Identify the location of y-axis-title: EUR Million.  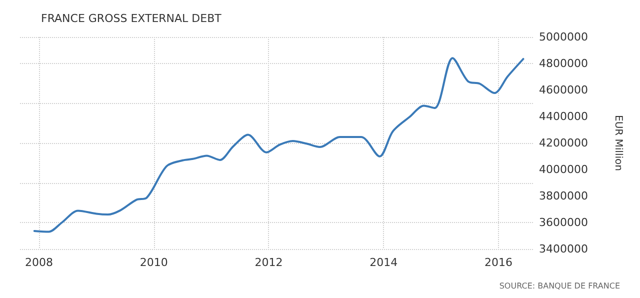
(618, 143).